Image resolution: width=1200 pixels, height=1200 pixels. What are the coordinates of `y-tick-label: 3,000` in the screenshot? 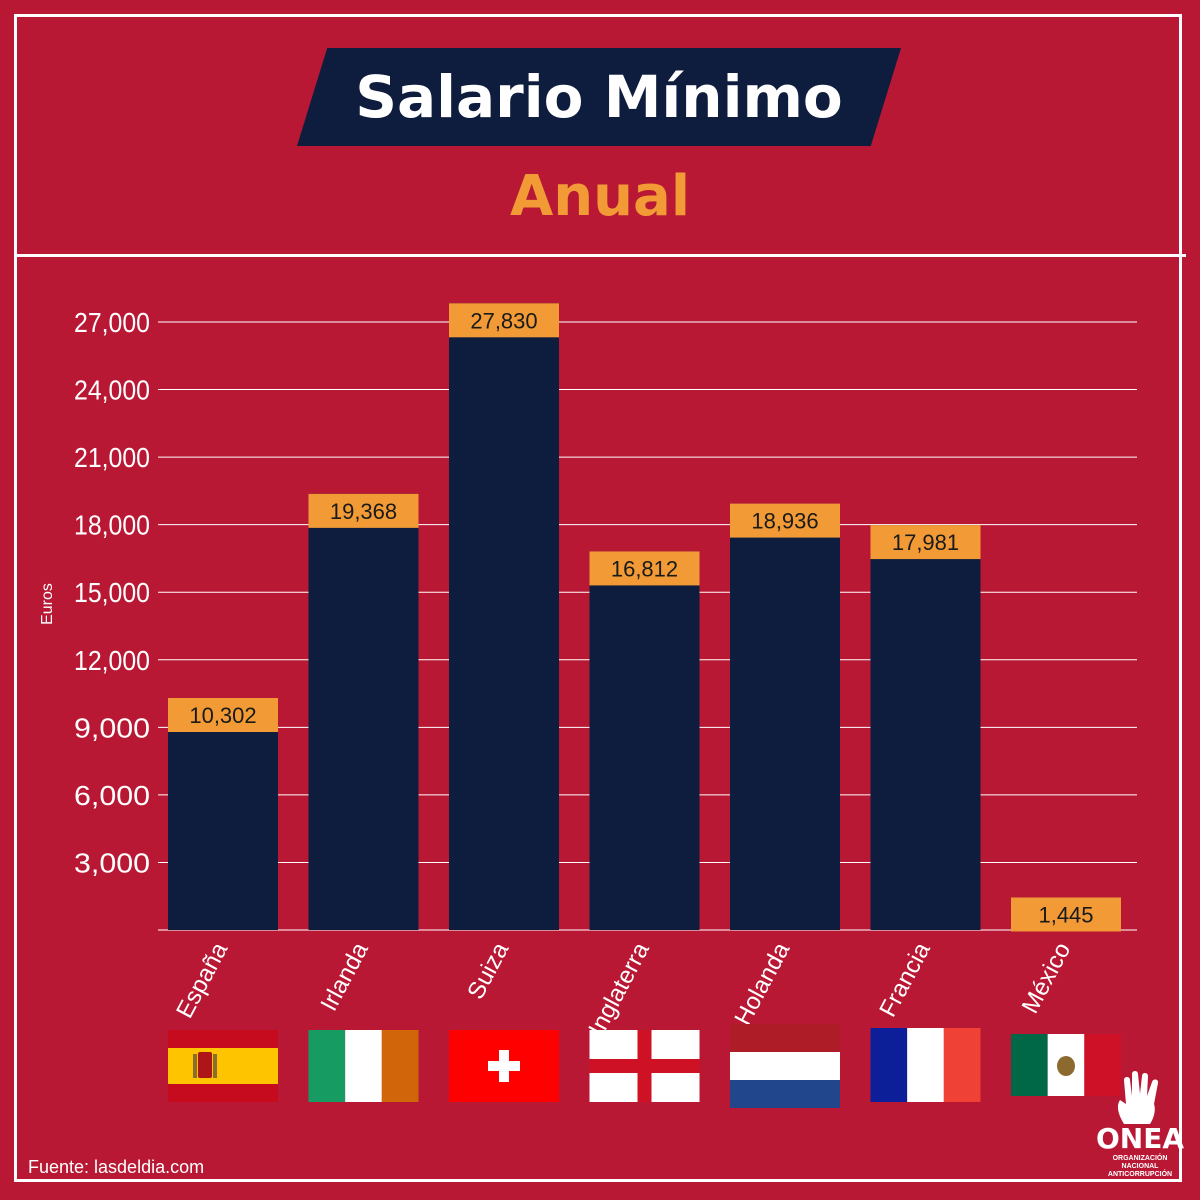 It's located at (112, 862).